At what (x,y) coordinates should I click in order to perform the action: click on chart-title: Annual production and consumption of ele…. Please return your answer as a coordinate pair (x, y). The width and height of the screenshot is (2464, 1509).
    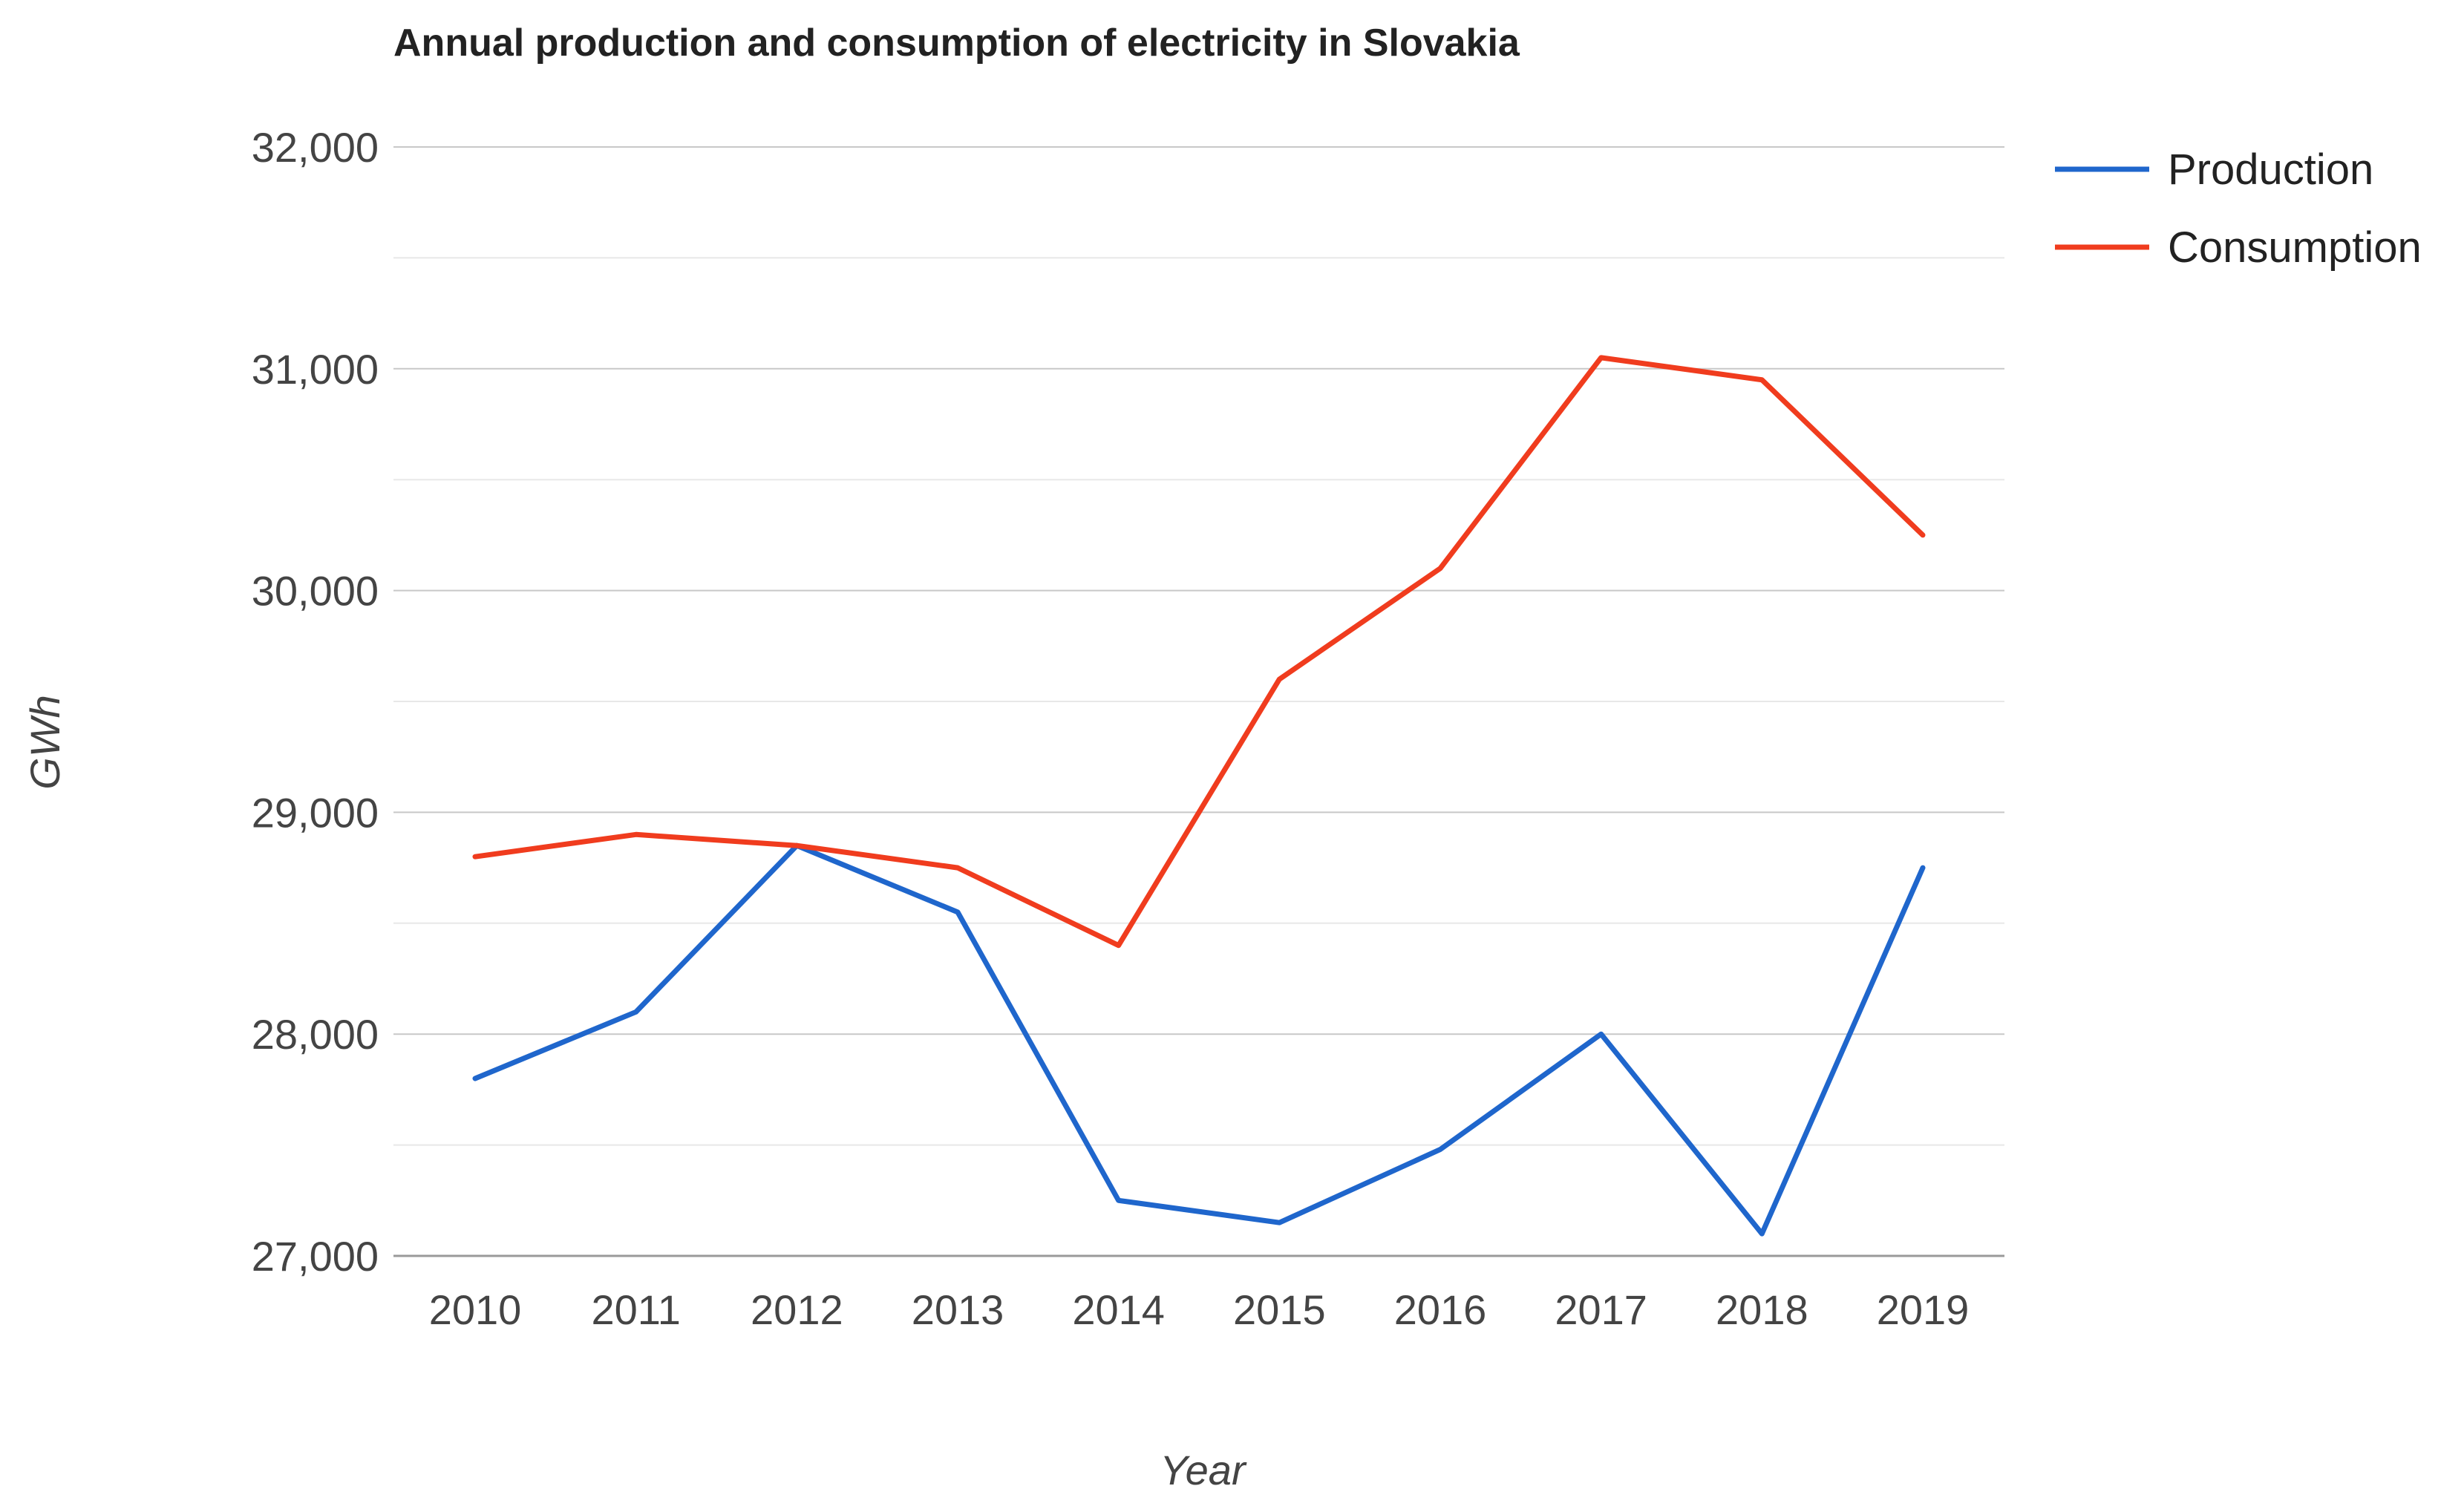
    Looking at the image, I should click on (956, 43).